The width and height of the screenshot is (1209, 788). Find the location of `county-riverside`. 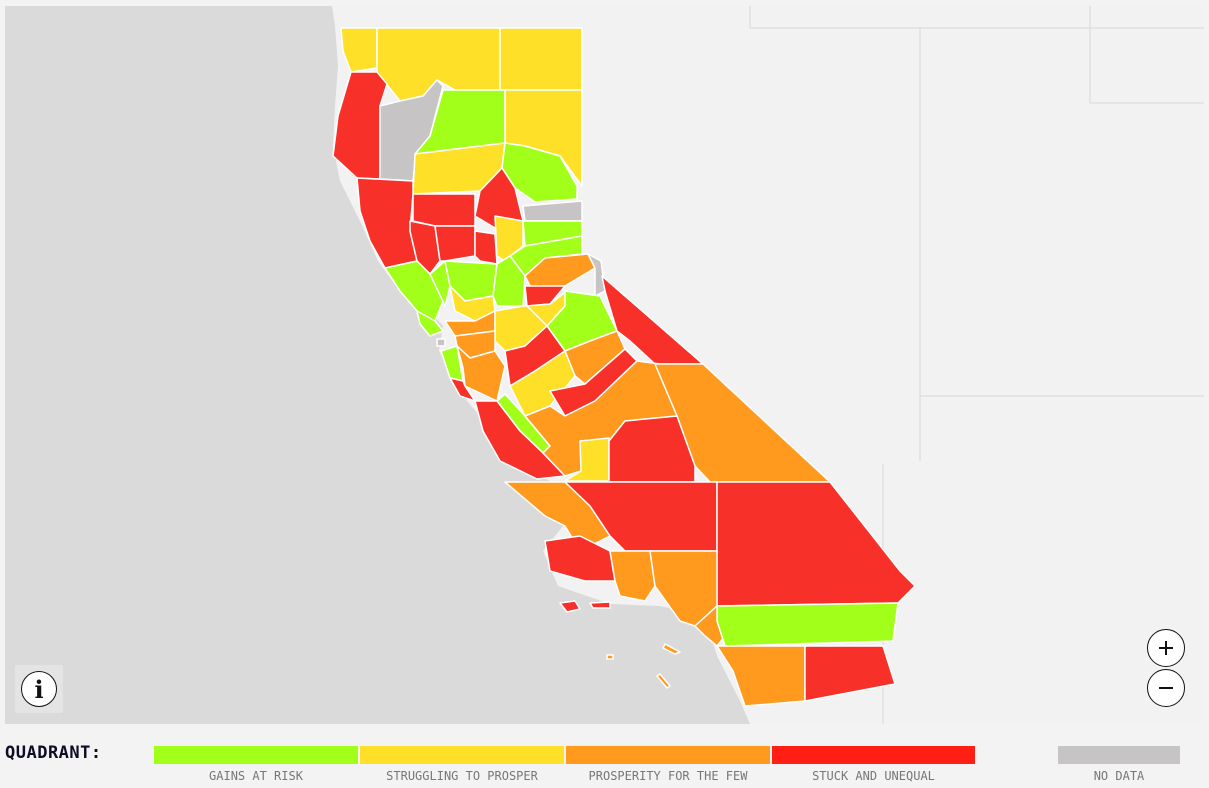

county-riverside is located at coordinates (807, 624).